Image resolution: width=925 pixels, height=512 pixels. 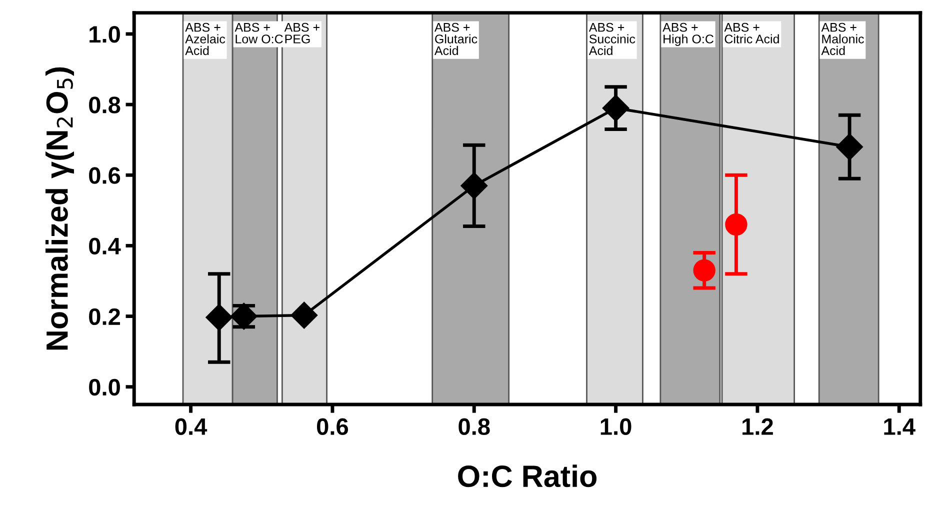 I want to click on x-tick-label: 0.4, so click(x=191, y=427).